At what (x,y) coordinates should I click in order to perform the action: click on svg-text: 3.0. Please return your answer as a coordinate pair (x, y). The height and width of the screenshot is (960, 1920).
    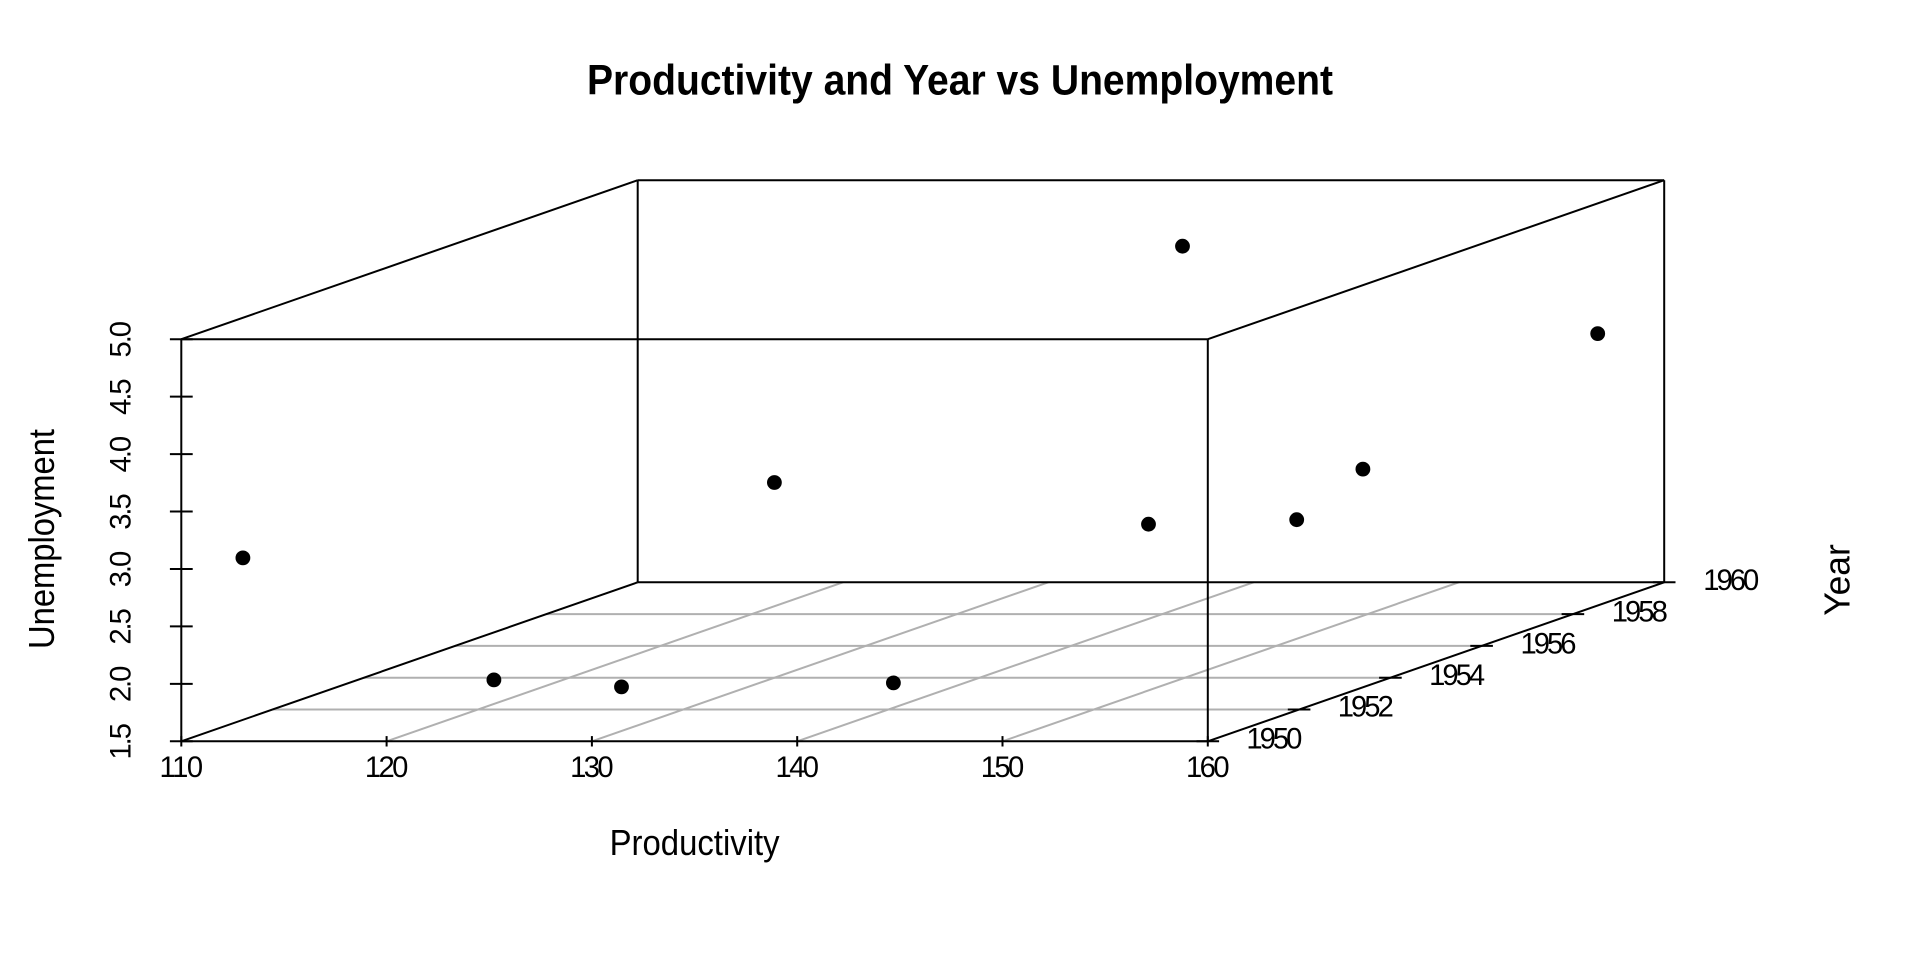
    Looking at the image, I should click on (121, 569).